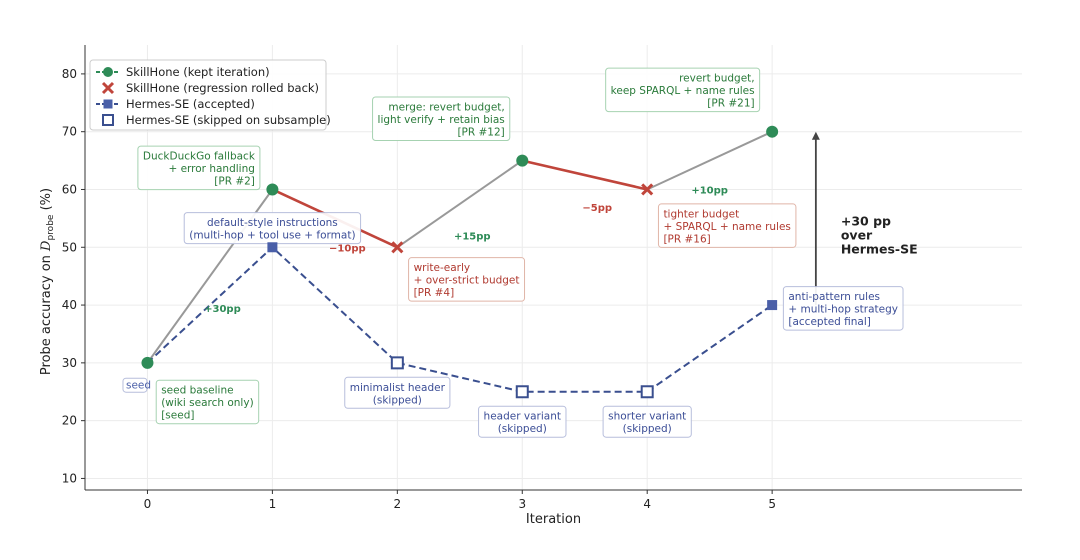 The width and height of the screenshot is (1080, 560). Describe the element at coordinates (347, 248) in the screenshot. I see `delta-label: −10pp` at that location.